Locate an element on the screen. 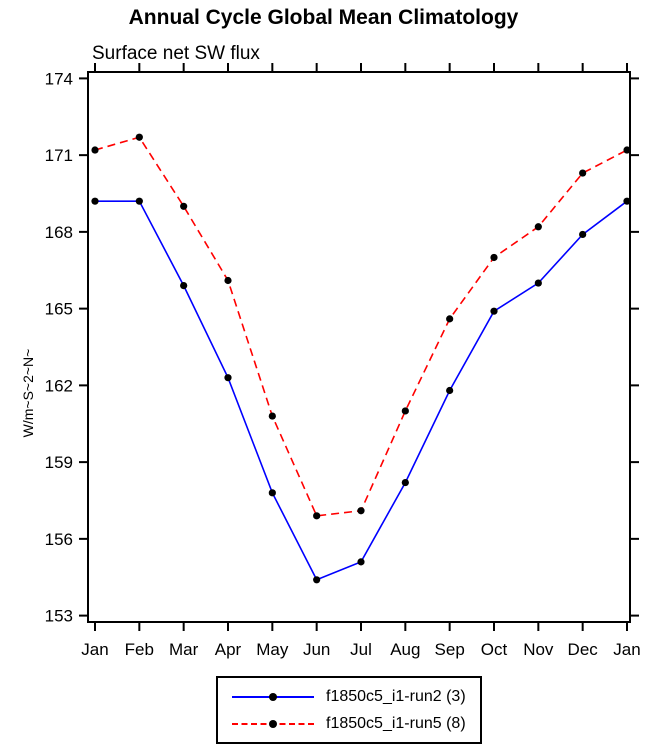 This screenshot has height=756, width=647. legend-item-run5: f1850c5_i1-run5 (8) is located at coordinates (349, 723).